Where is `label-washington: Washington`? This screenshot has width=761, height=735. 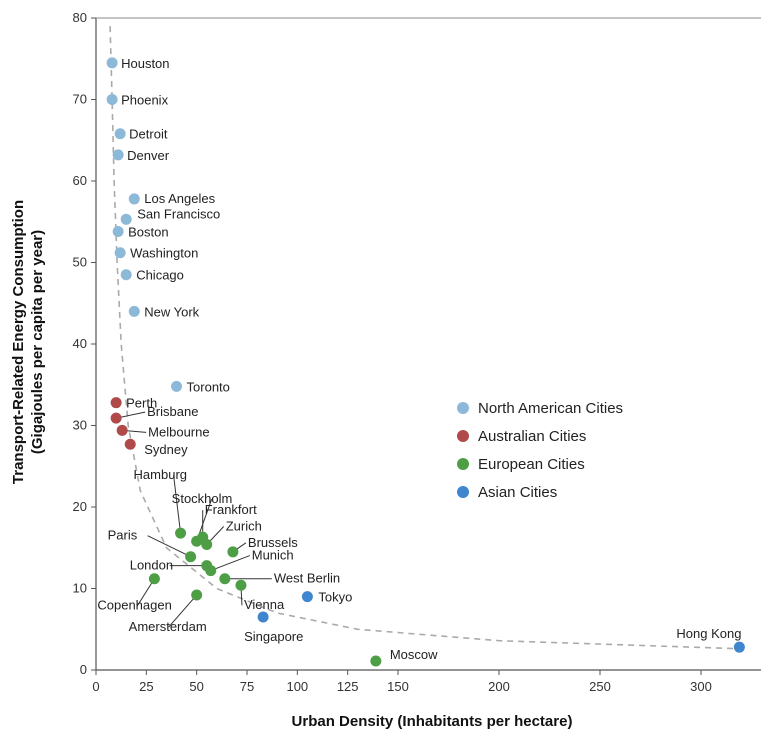 label-washington: Washington is located at coordinates (164, 253).